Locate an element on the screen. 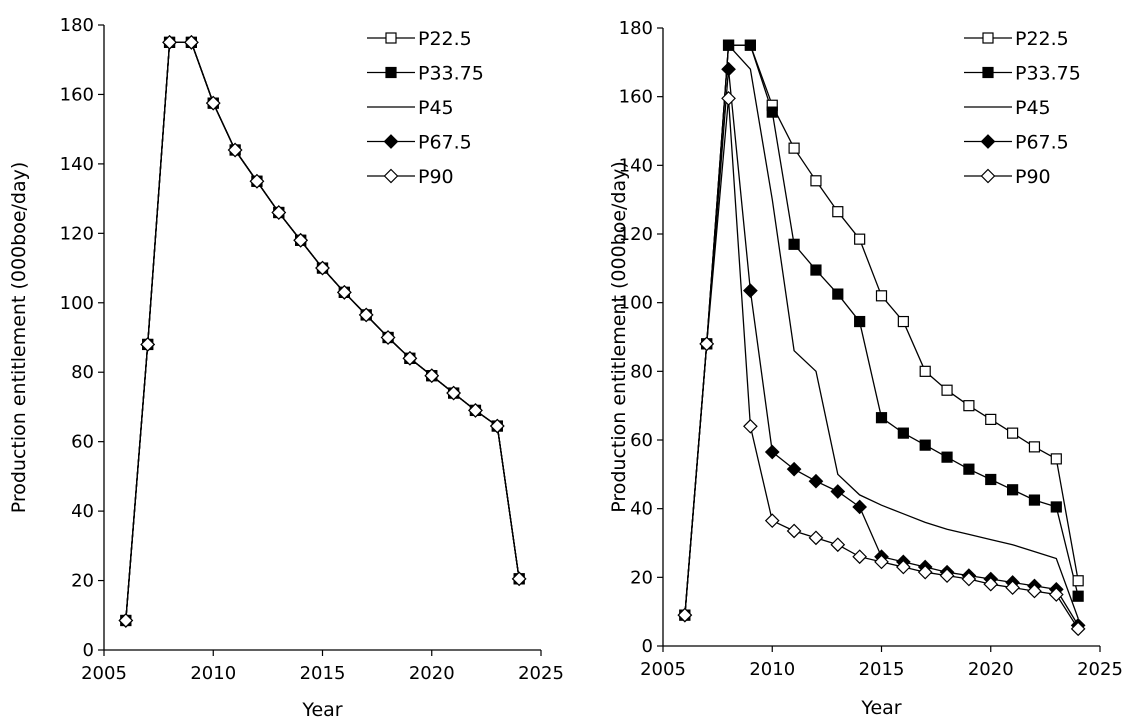 This screenshot has width=1140, height=724. y-tick-label: 80 is located at coordinates (641, 371).